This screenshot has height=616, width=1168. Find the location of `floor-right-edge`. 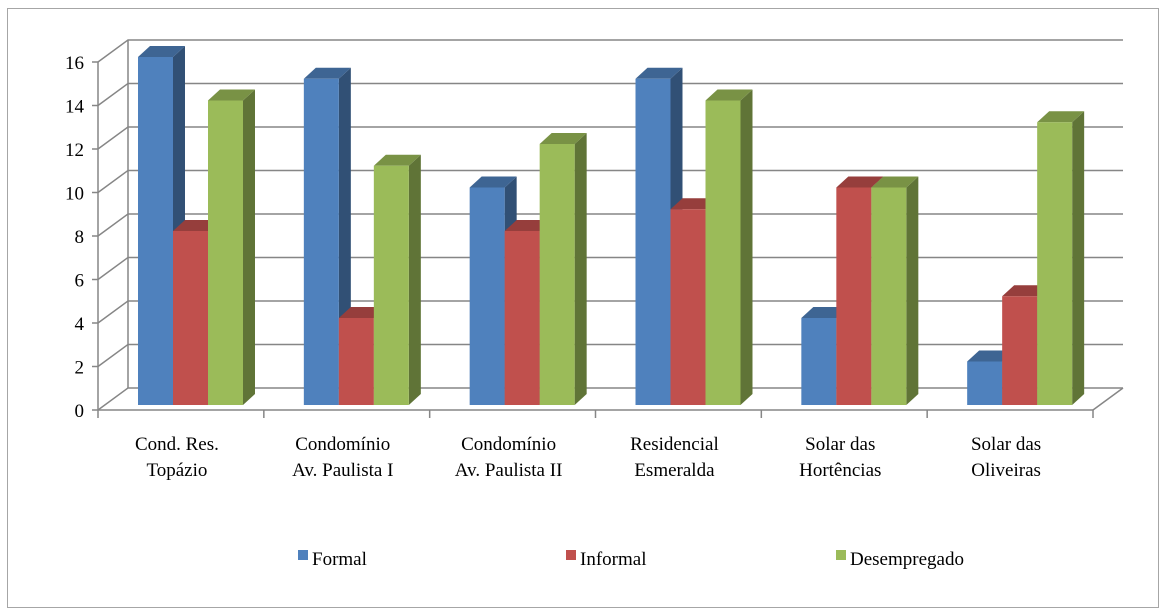

floor-right-edge is located at coordinates (1108, 399).